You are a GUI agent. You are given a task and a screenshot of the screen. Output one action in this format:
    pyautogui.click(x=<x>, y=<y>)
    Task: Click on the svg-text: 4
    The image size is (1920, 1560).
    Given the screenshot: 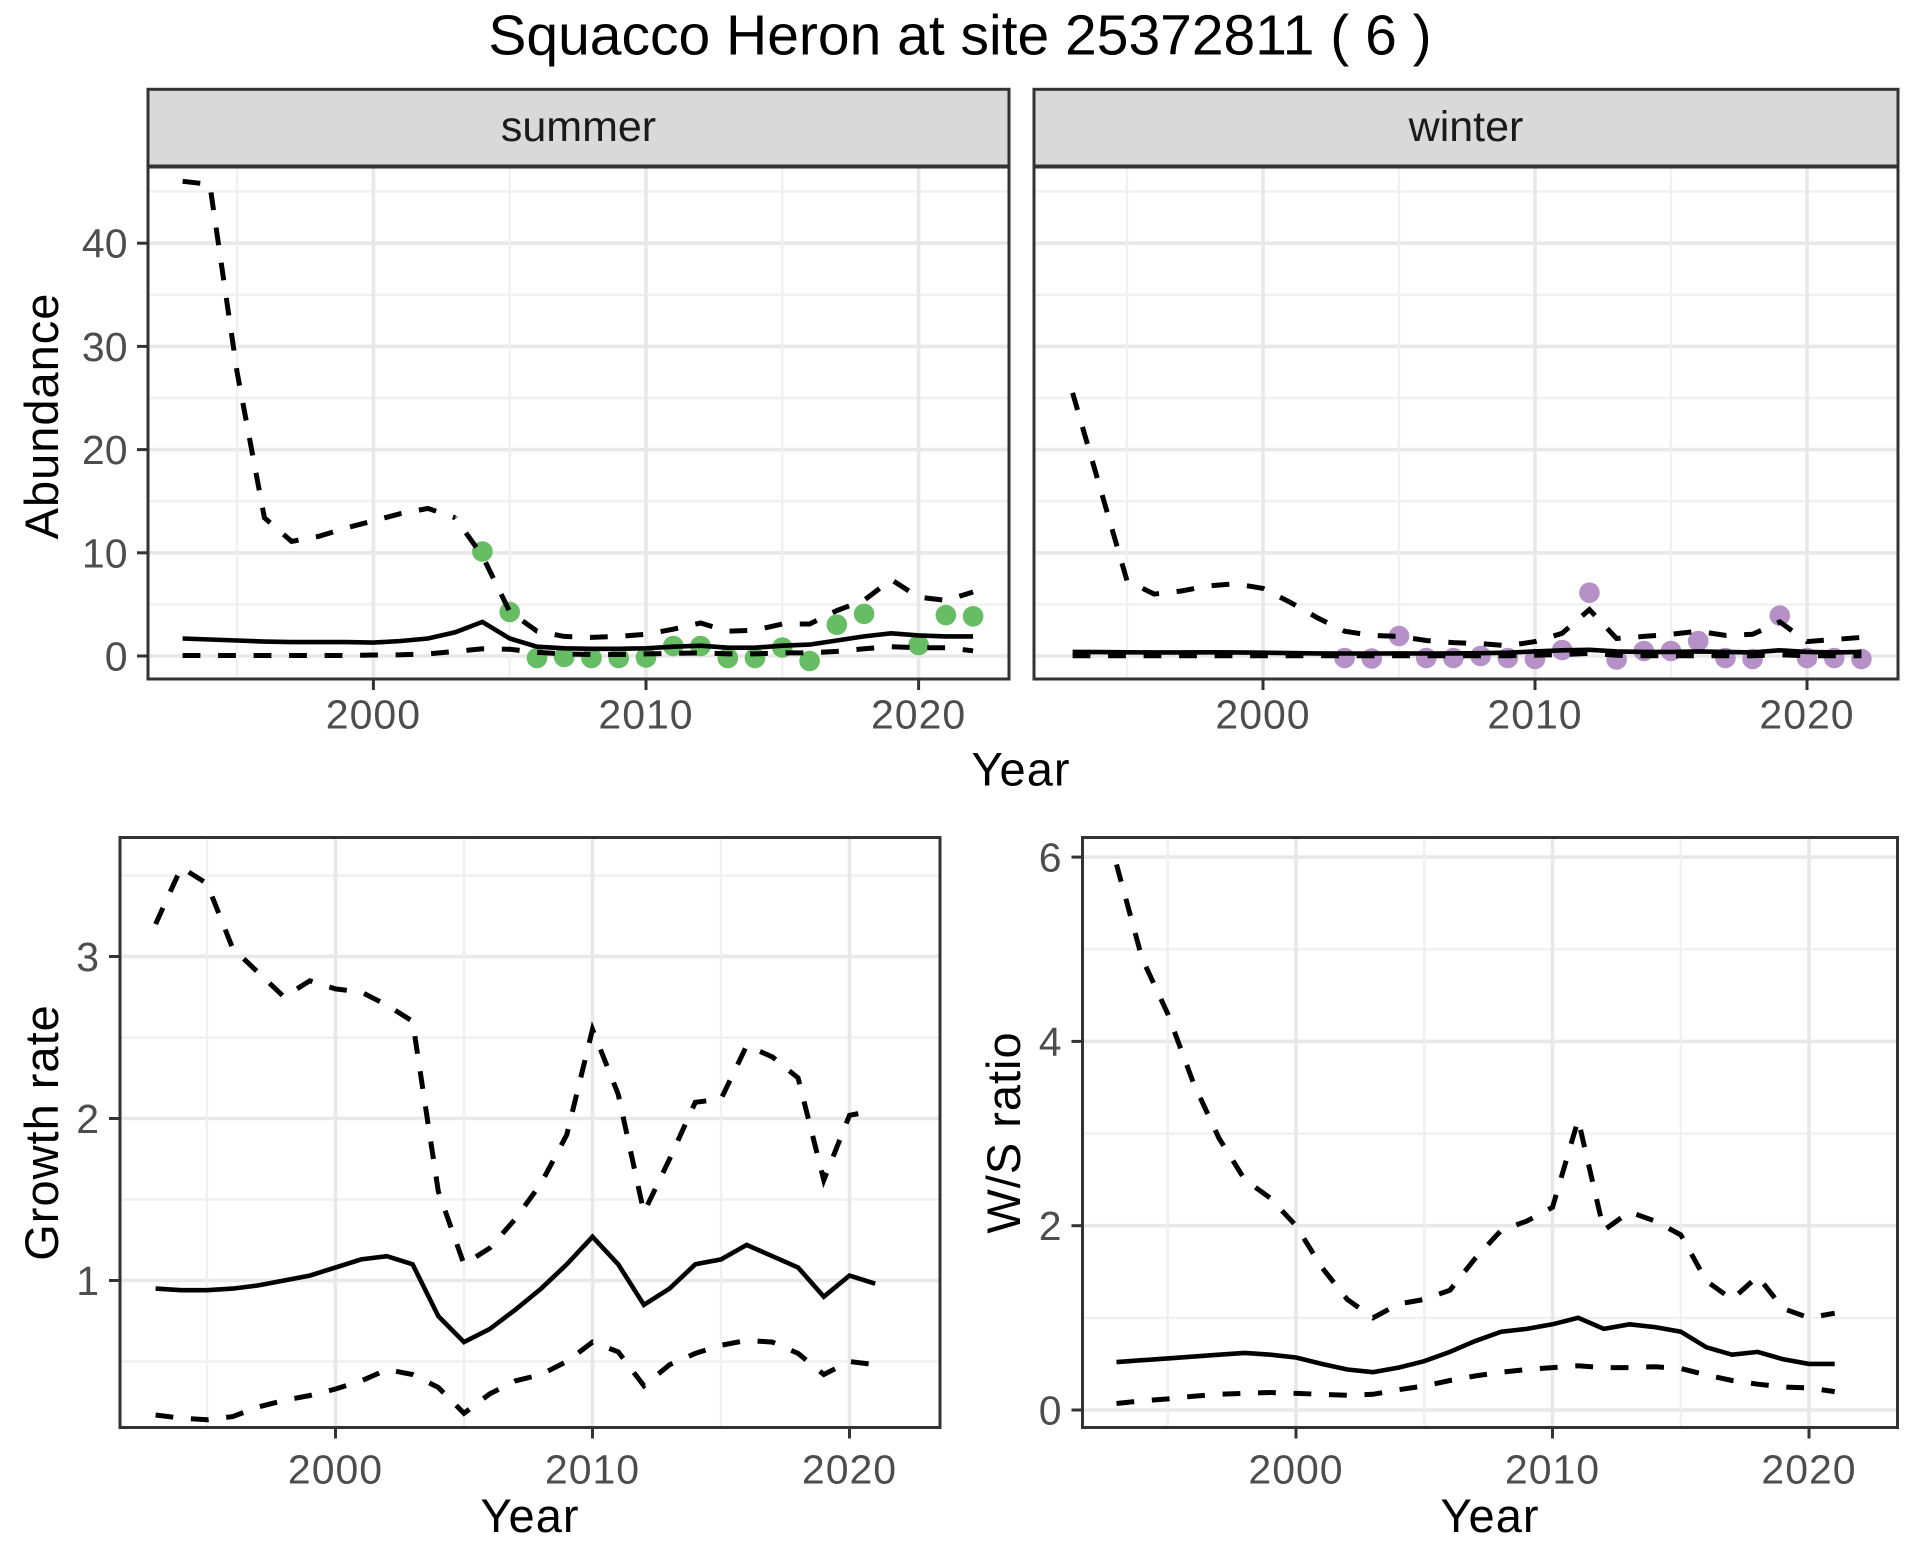 What is the action you would take?
    pyautogui.click(x=1050, y=1042)
    